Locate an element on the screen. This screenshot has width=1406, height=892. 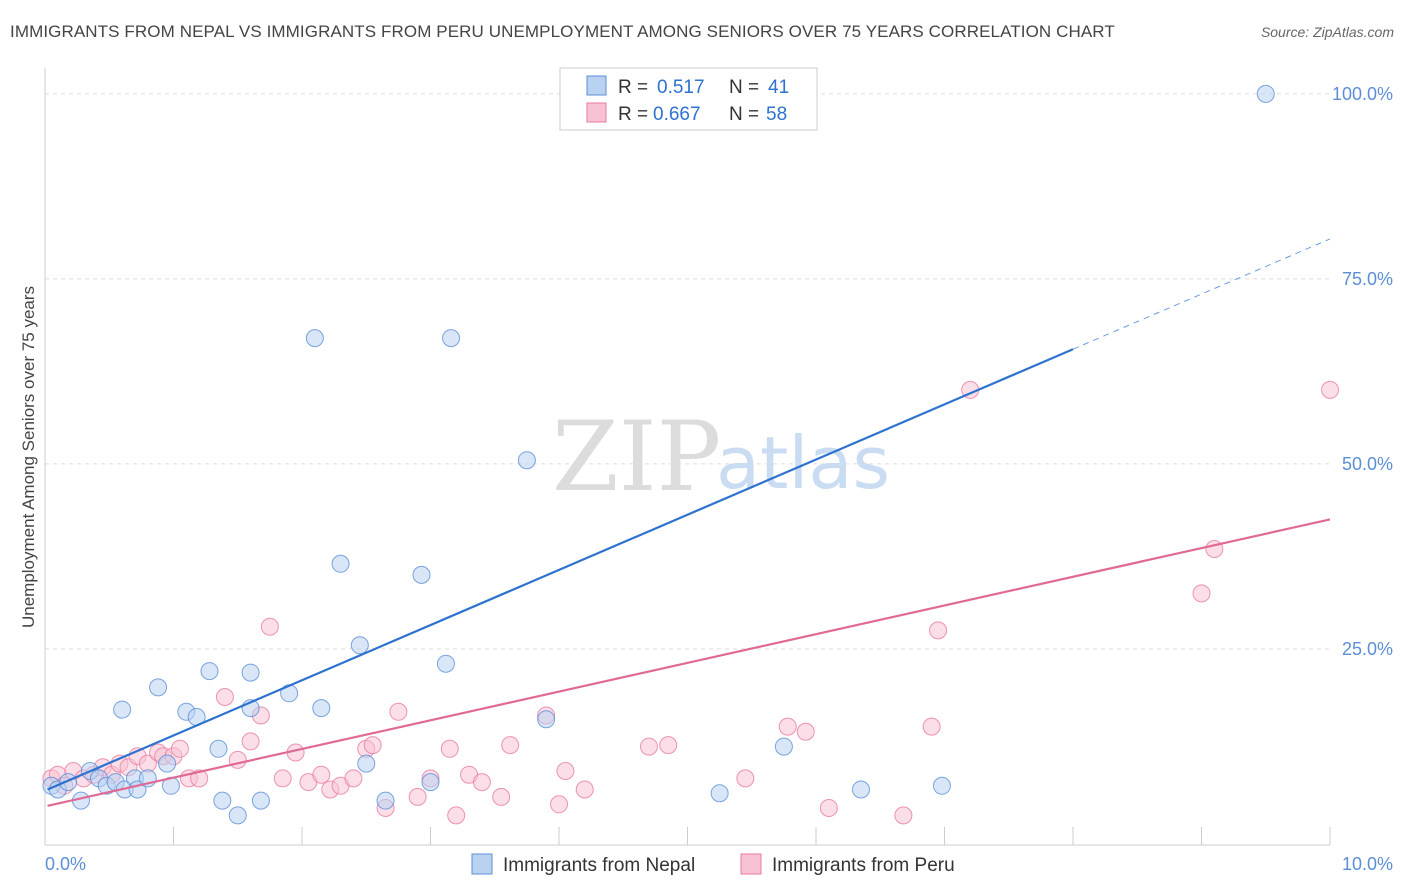
legend-swatch-peru is located at coordinates (596, 112).